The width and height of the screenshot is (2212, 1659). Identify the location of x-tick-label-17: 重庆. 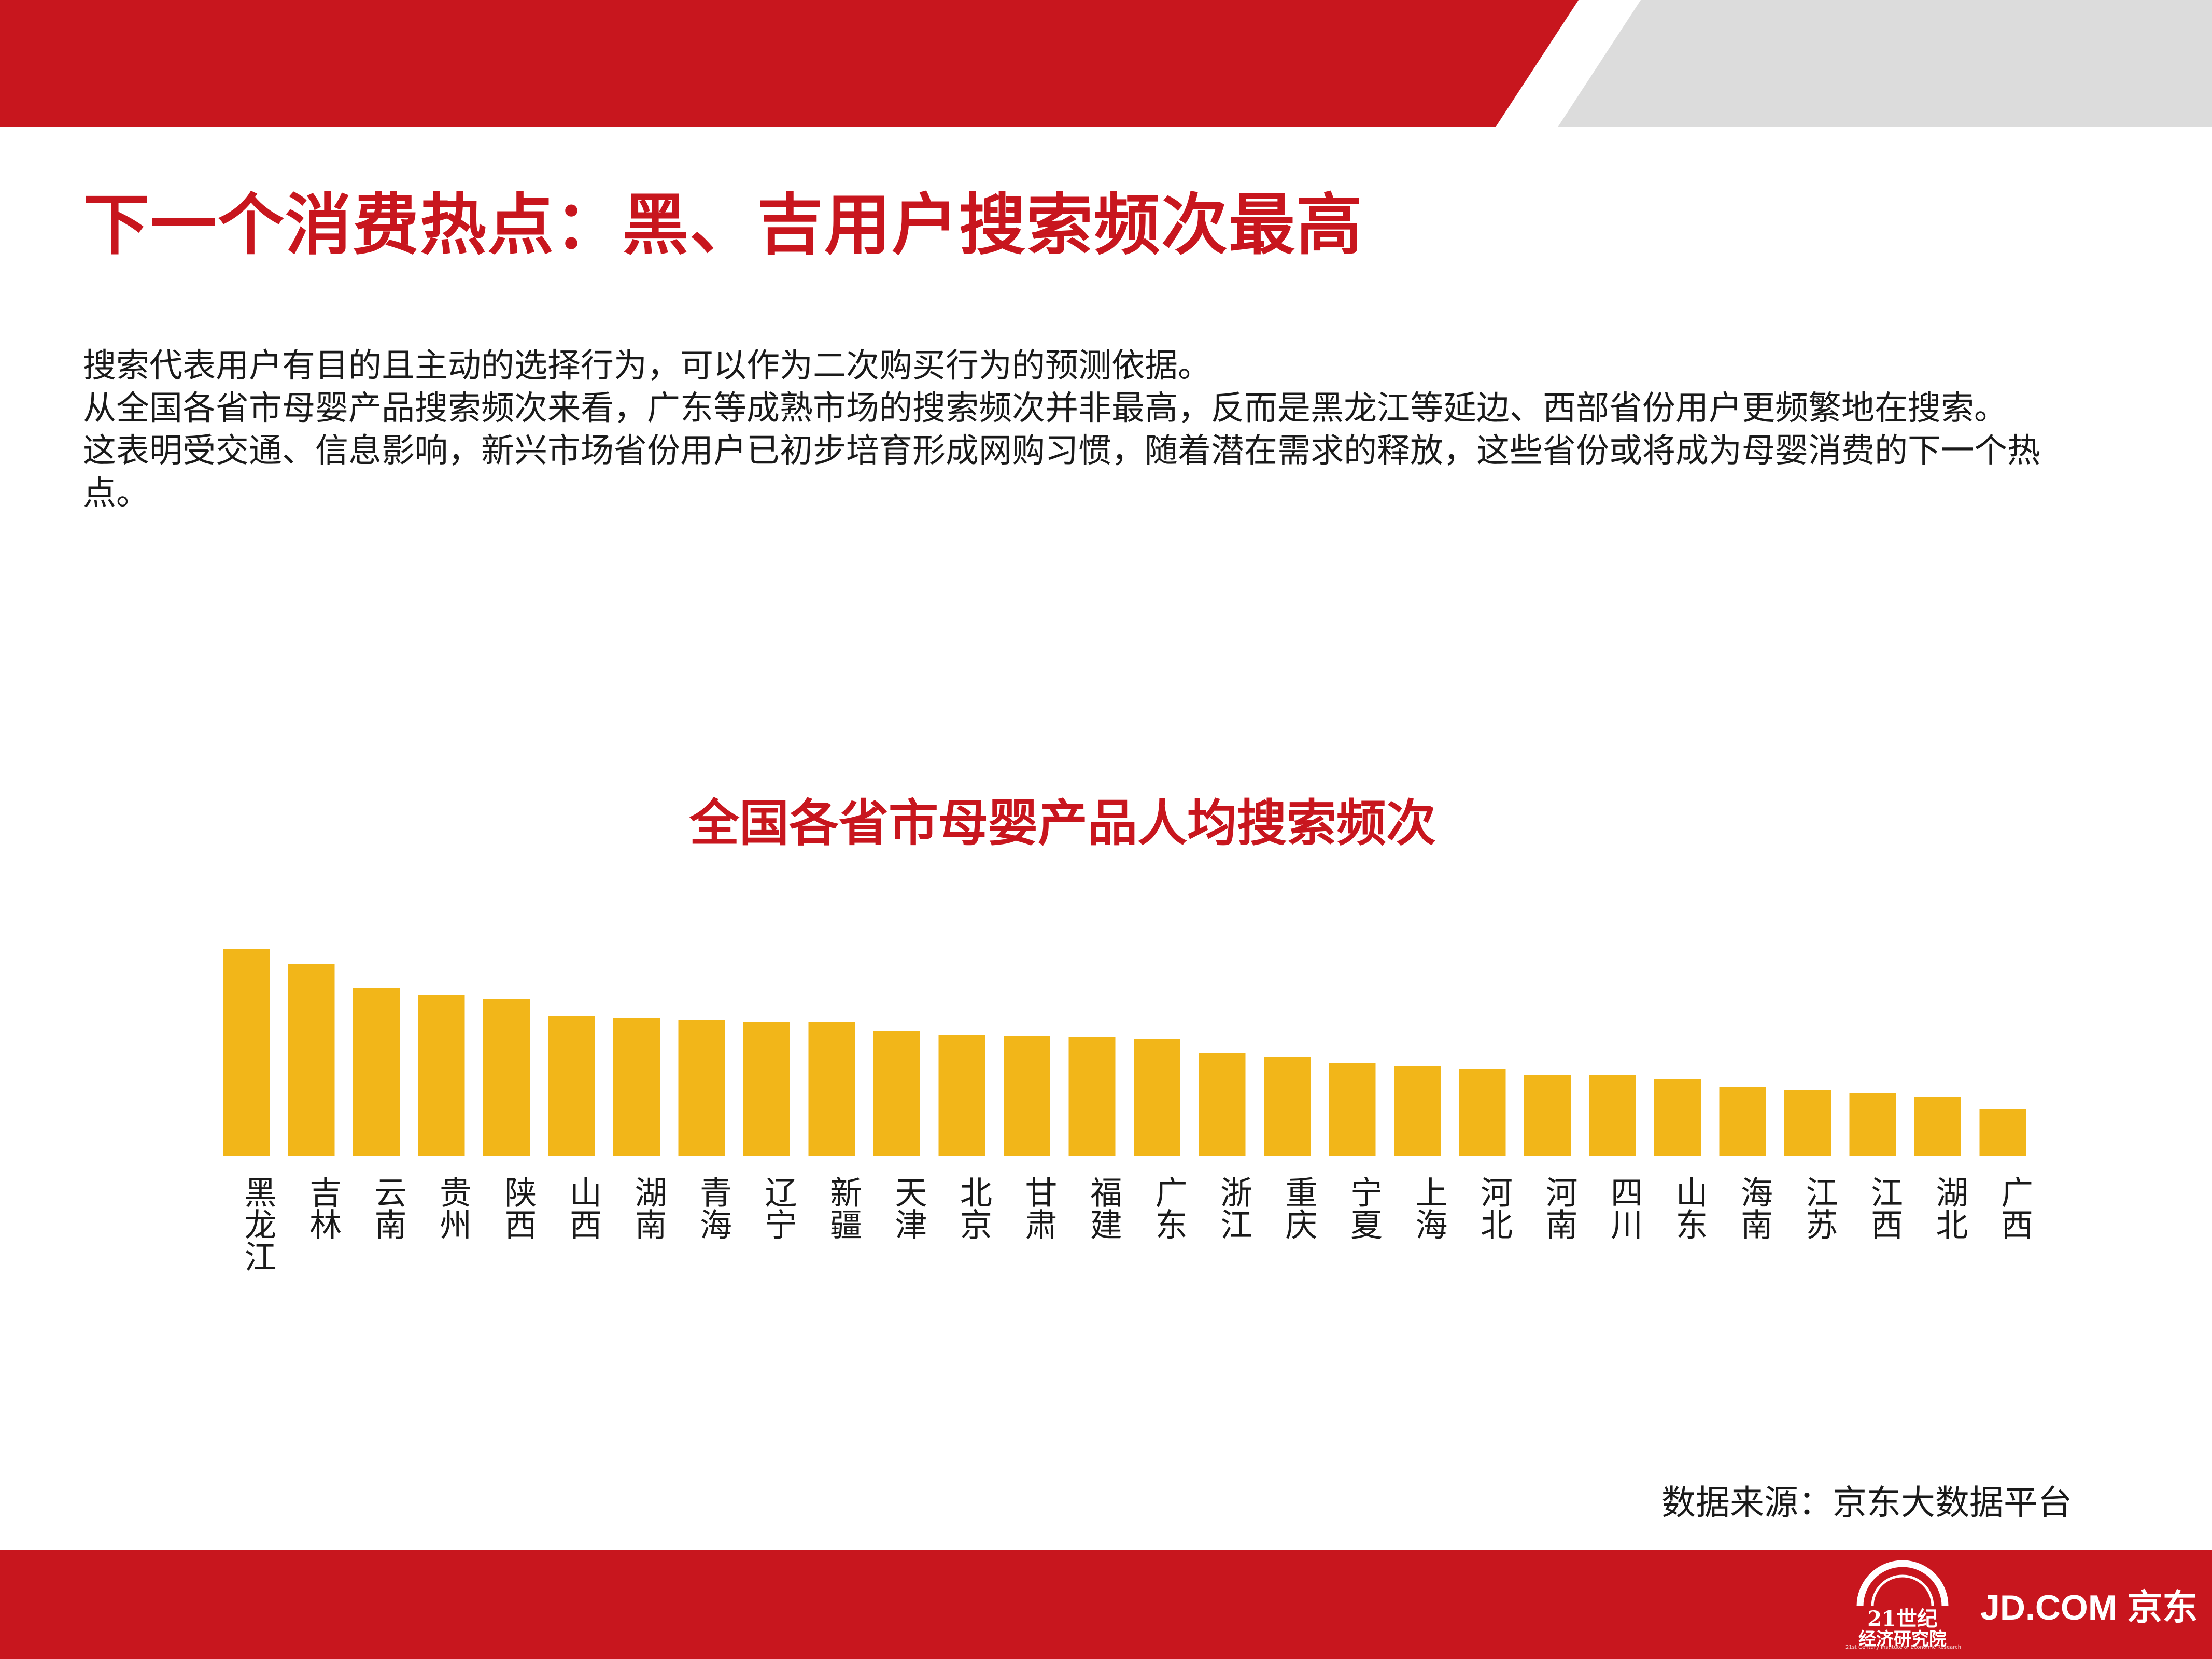
(1299, 1208).